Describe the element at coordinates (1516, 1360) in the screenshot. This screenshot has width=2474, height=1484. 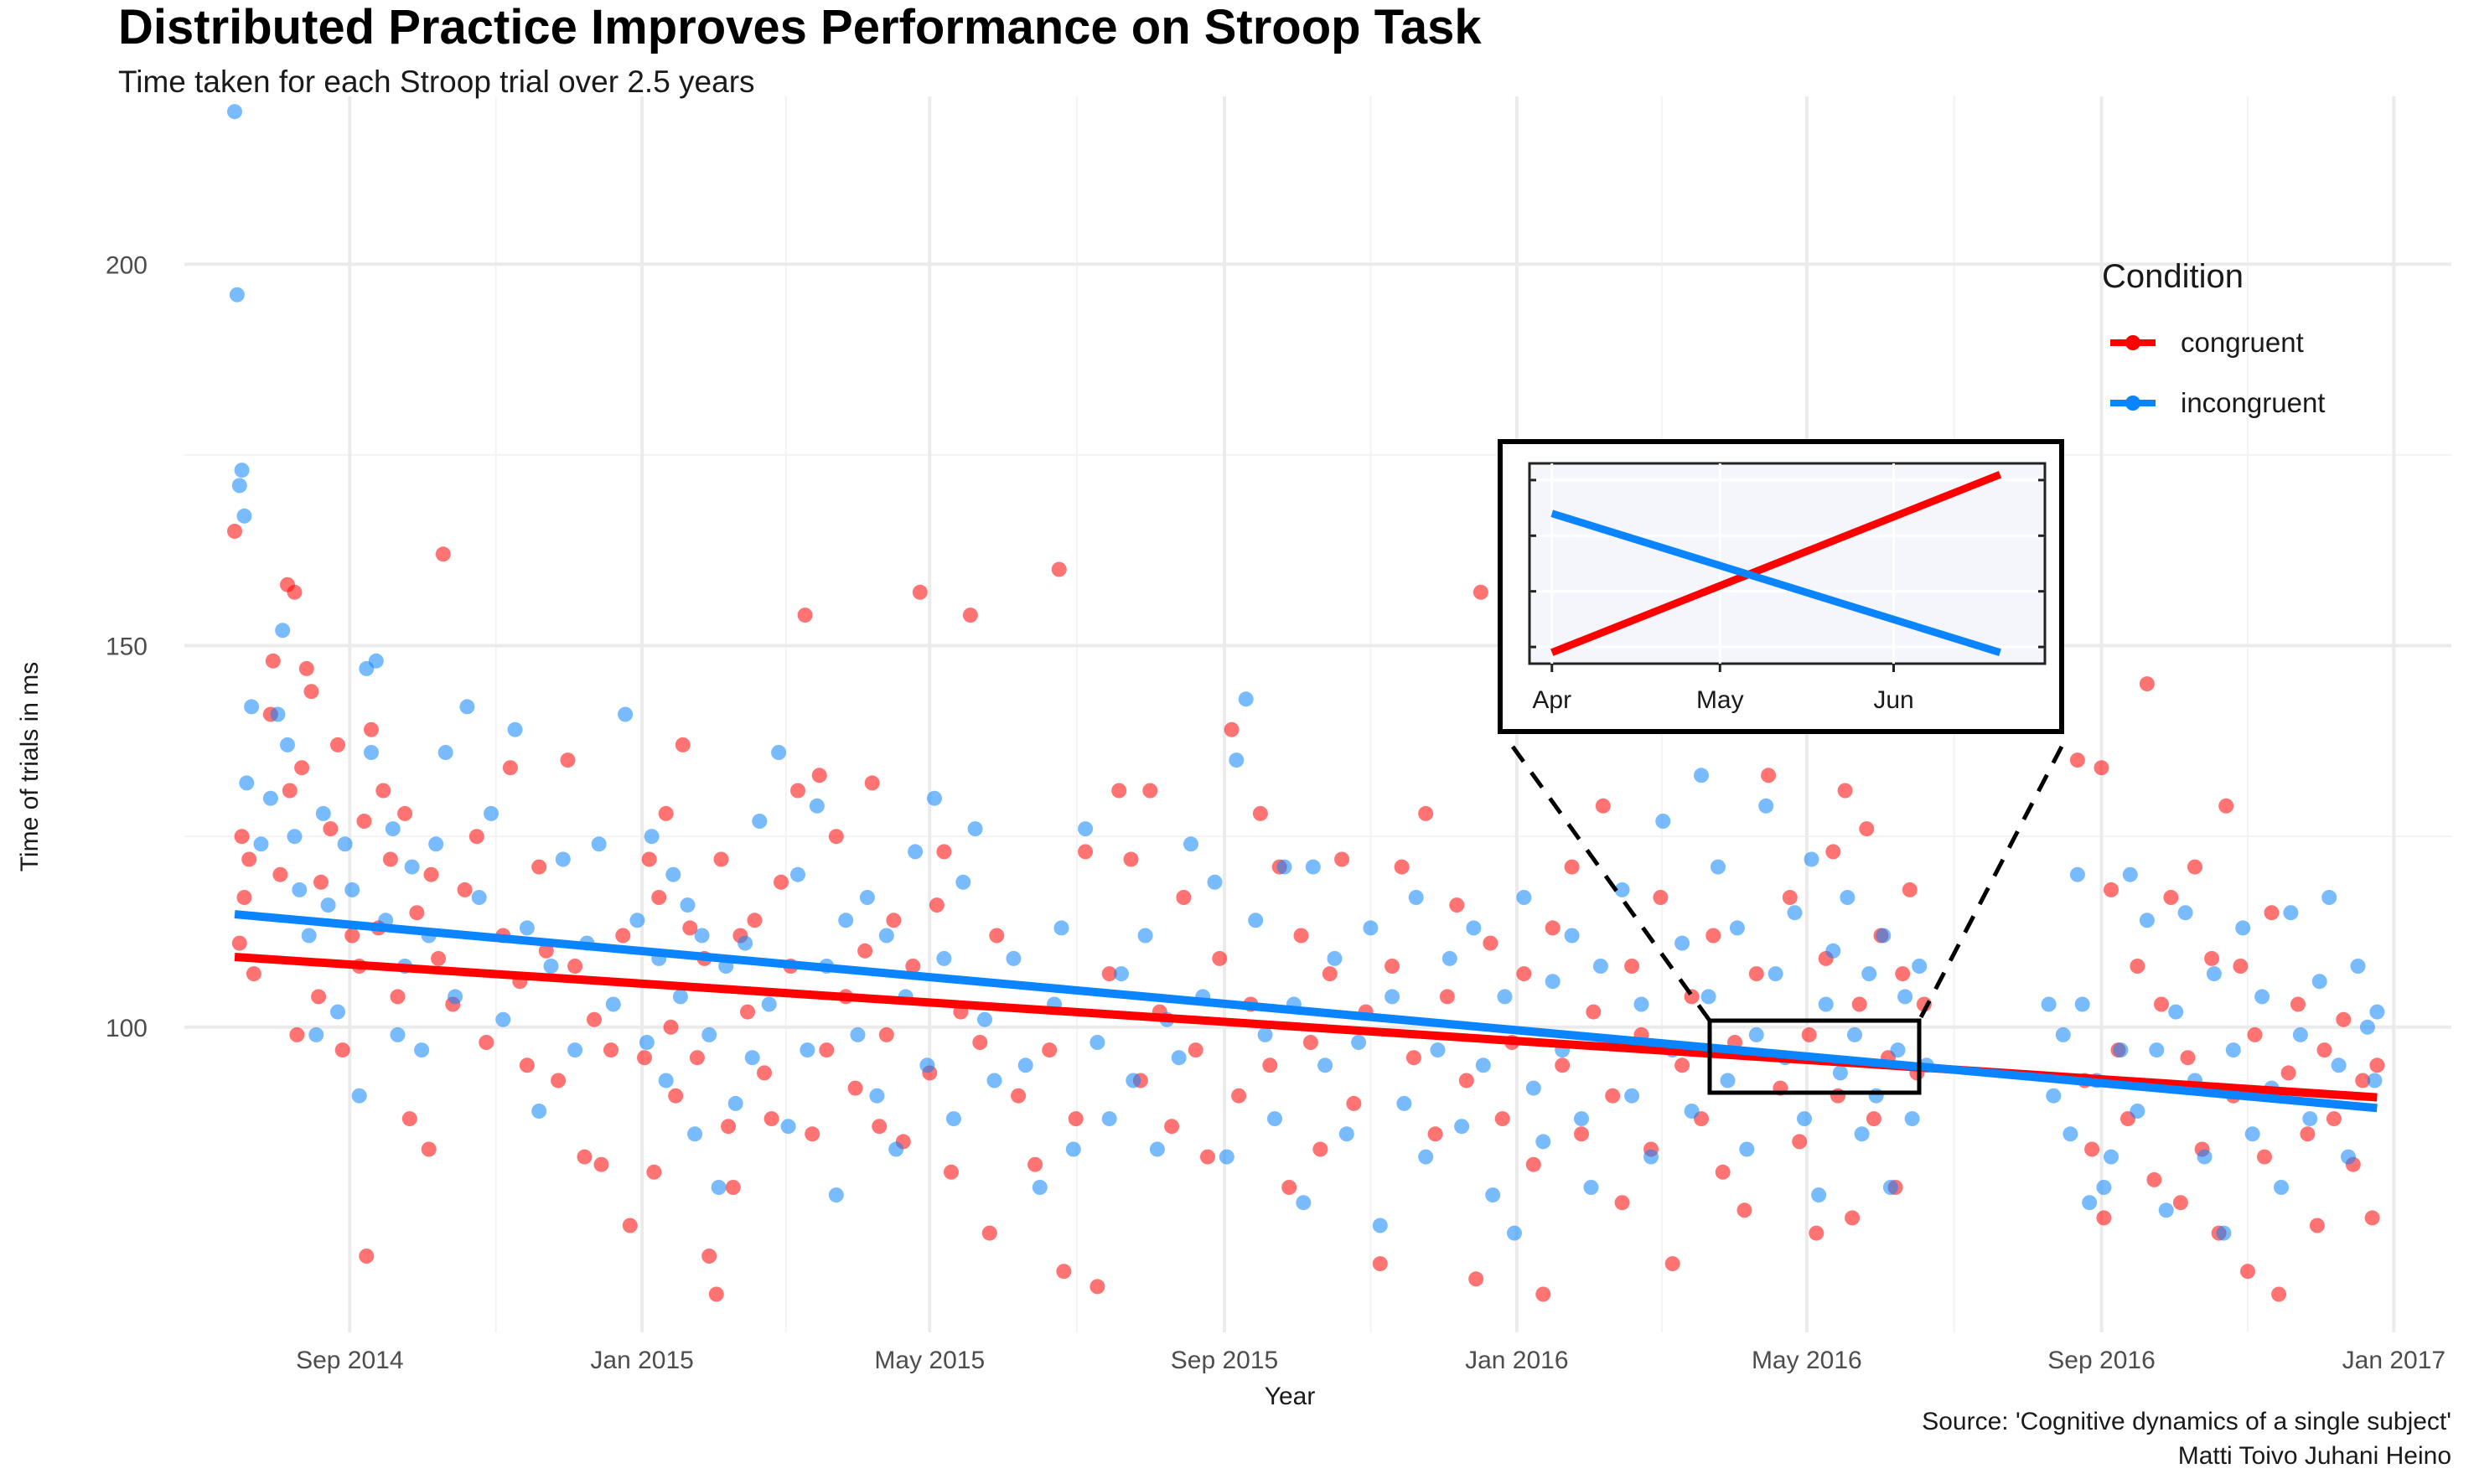
I see `x-tick-label: Jan 2016` at that location.